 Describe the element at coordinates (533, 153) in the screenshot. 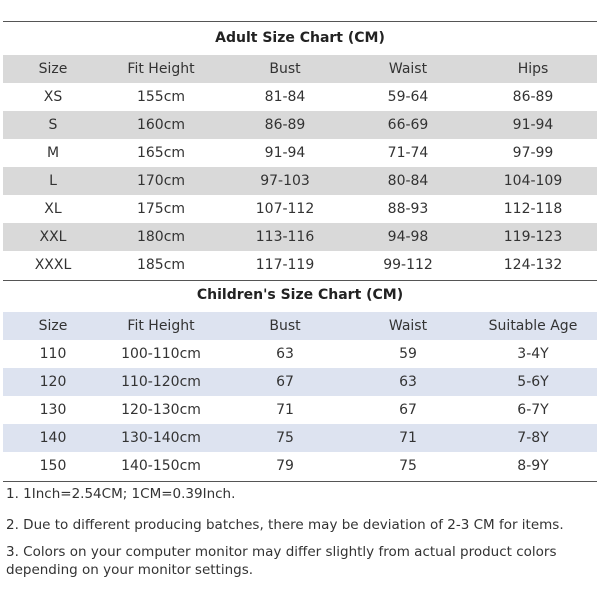

I see `table-cell: 97-99` at that location.